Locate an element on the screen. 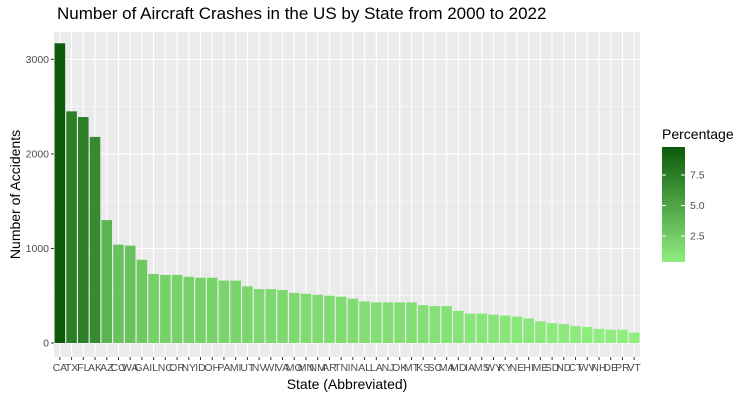 This screenshot has width=752, height=400. bar-KS is located at coordinates (423, 324).